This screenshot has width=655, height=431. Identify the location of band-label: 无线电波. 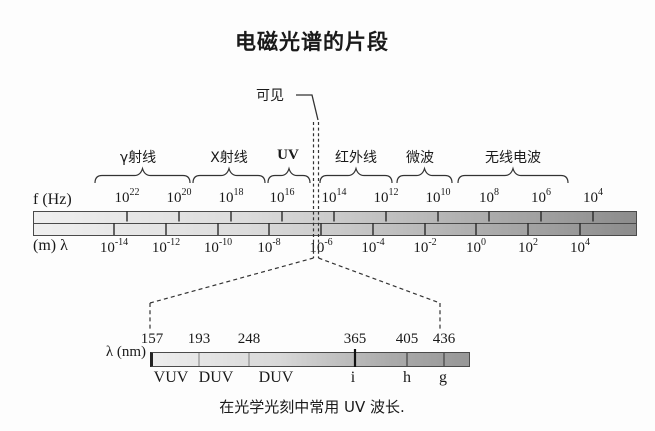
(513, 158).